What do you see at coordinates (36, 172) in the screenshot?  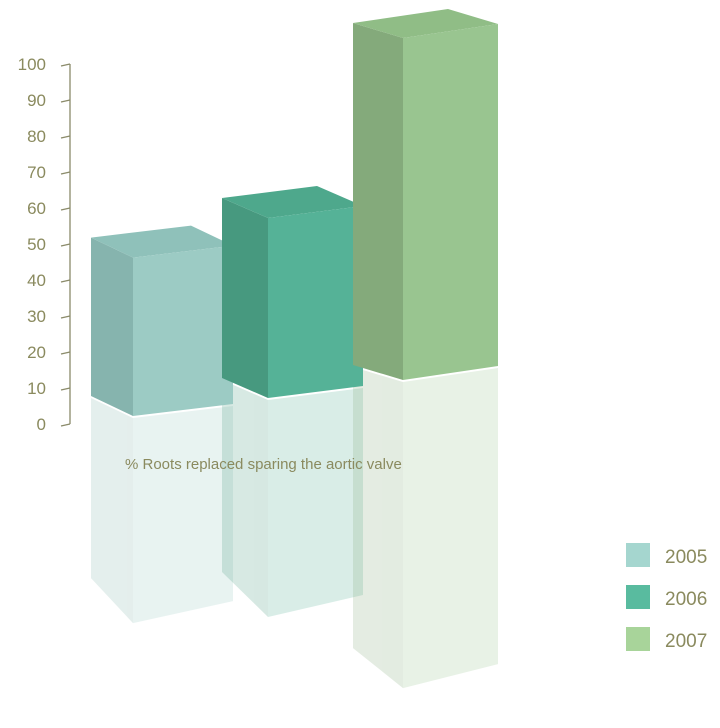 I see `y-tick-label: 70` at bounding box center [36, 172].